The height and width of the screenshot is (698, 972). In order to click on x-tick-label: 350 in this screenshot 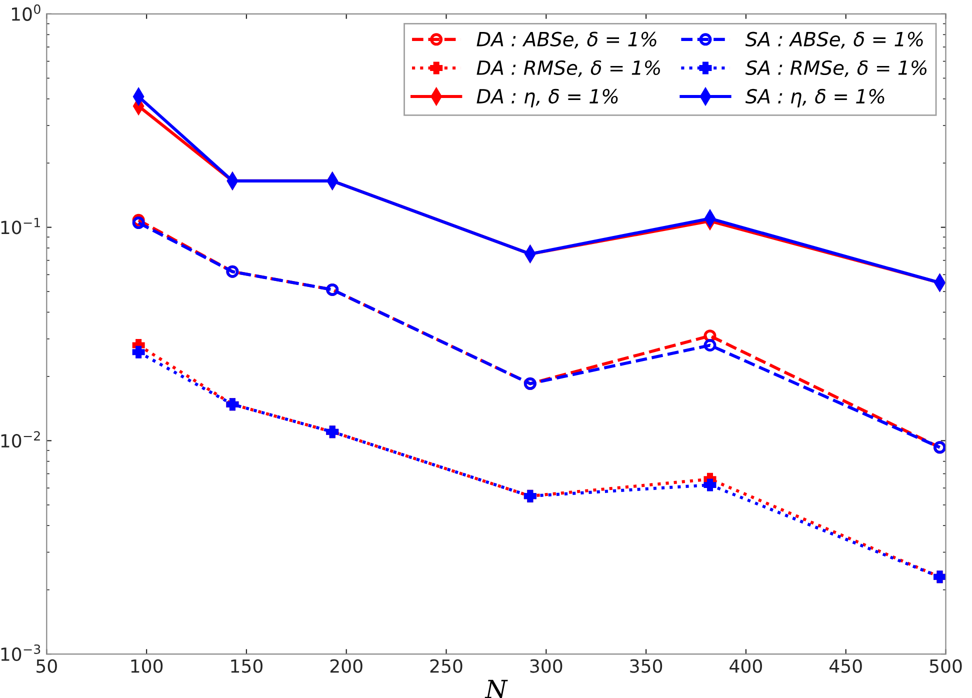, I will do `click(646, 666)`.